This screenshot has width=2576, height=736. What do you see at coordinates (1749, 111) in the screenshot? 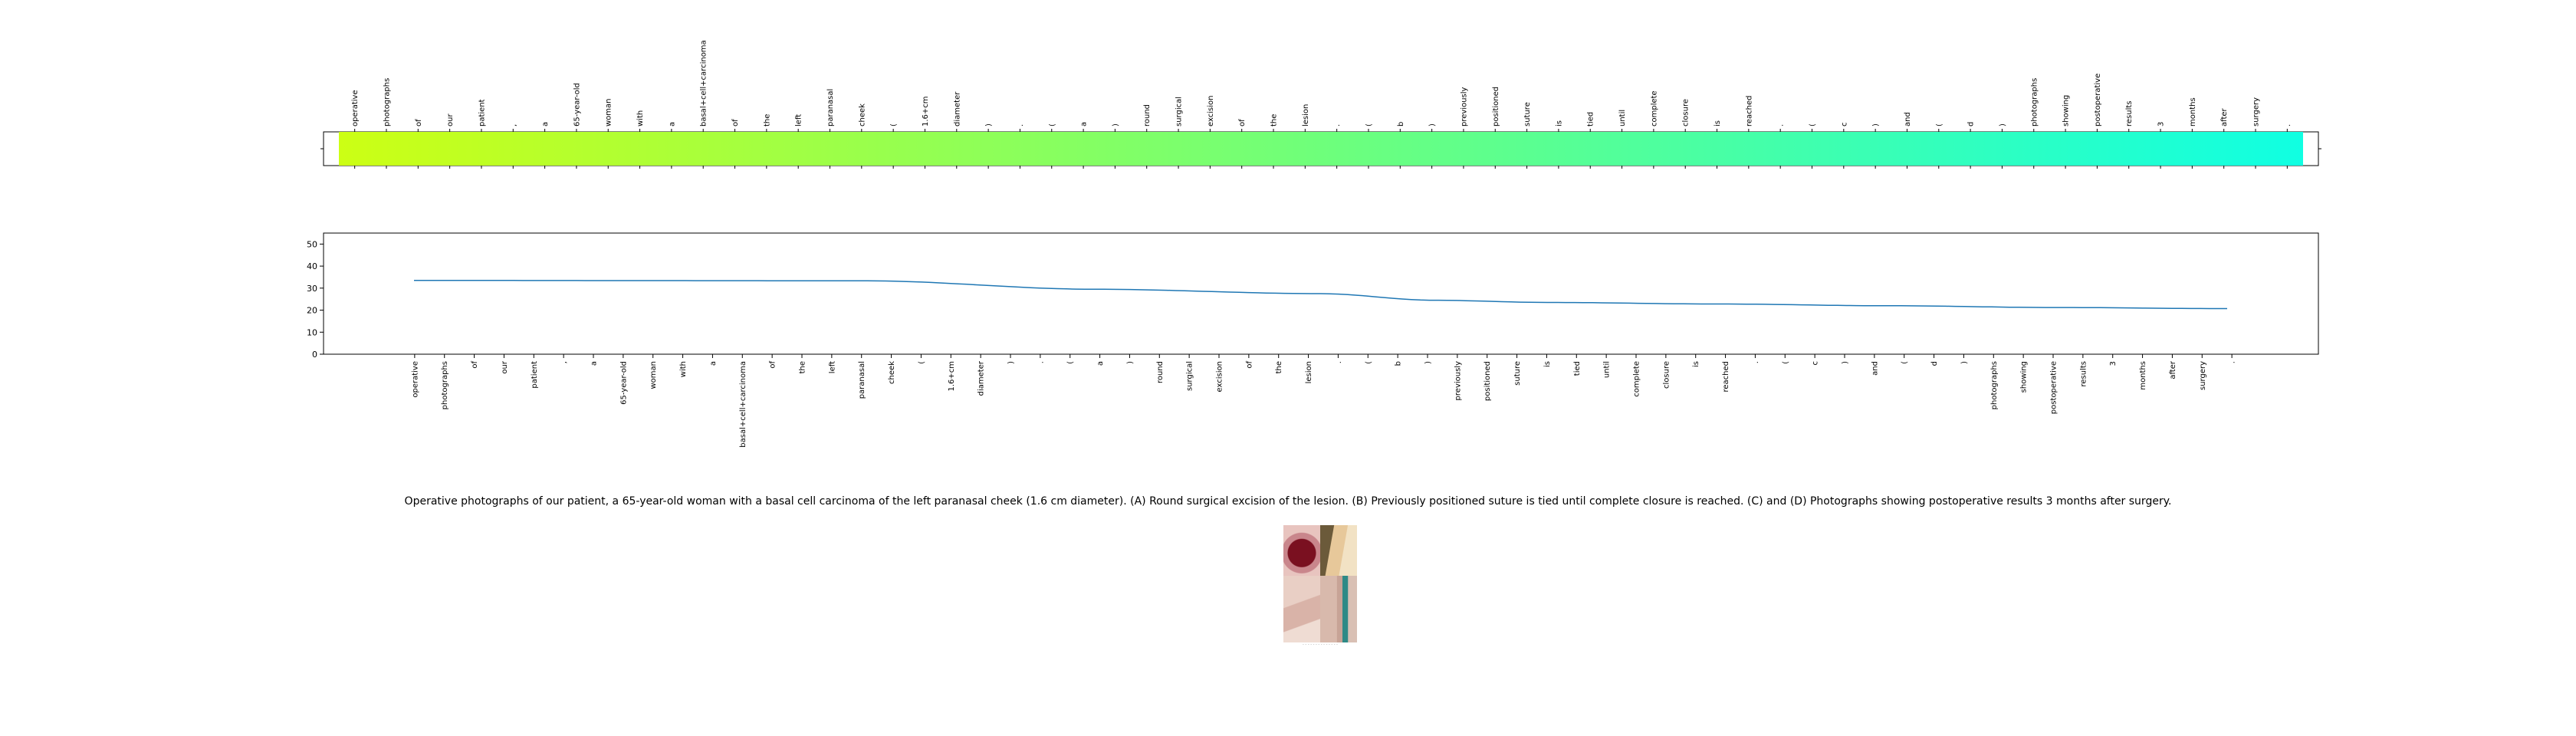
I see `heatmap-token-label: reached` at bounding box center [1749, 111].